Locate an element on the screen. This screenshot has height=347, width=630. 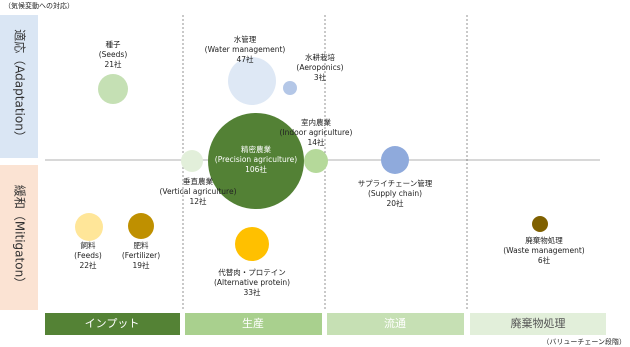
bubble-label: (Fertilizer) is located at coordinates (141, 255).